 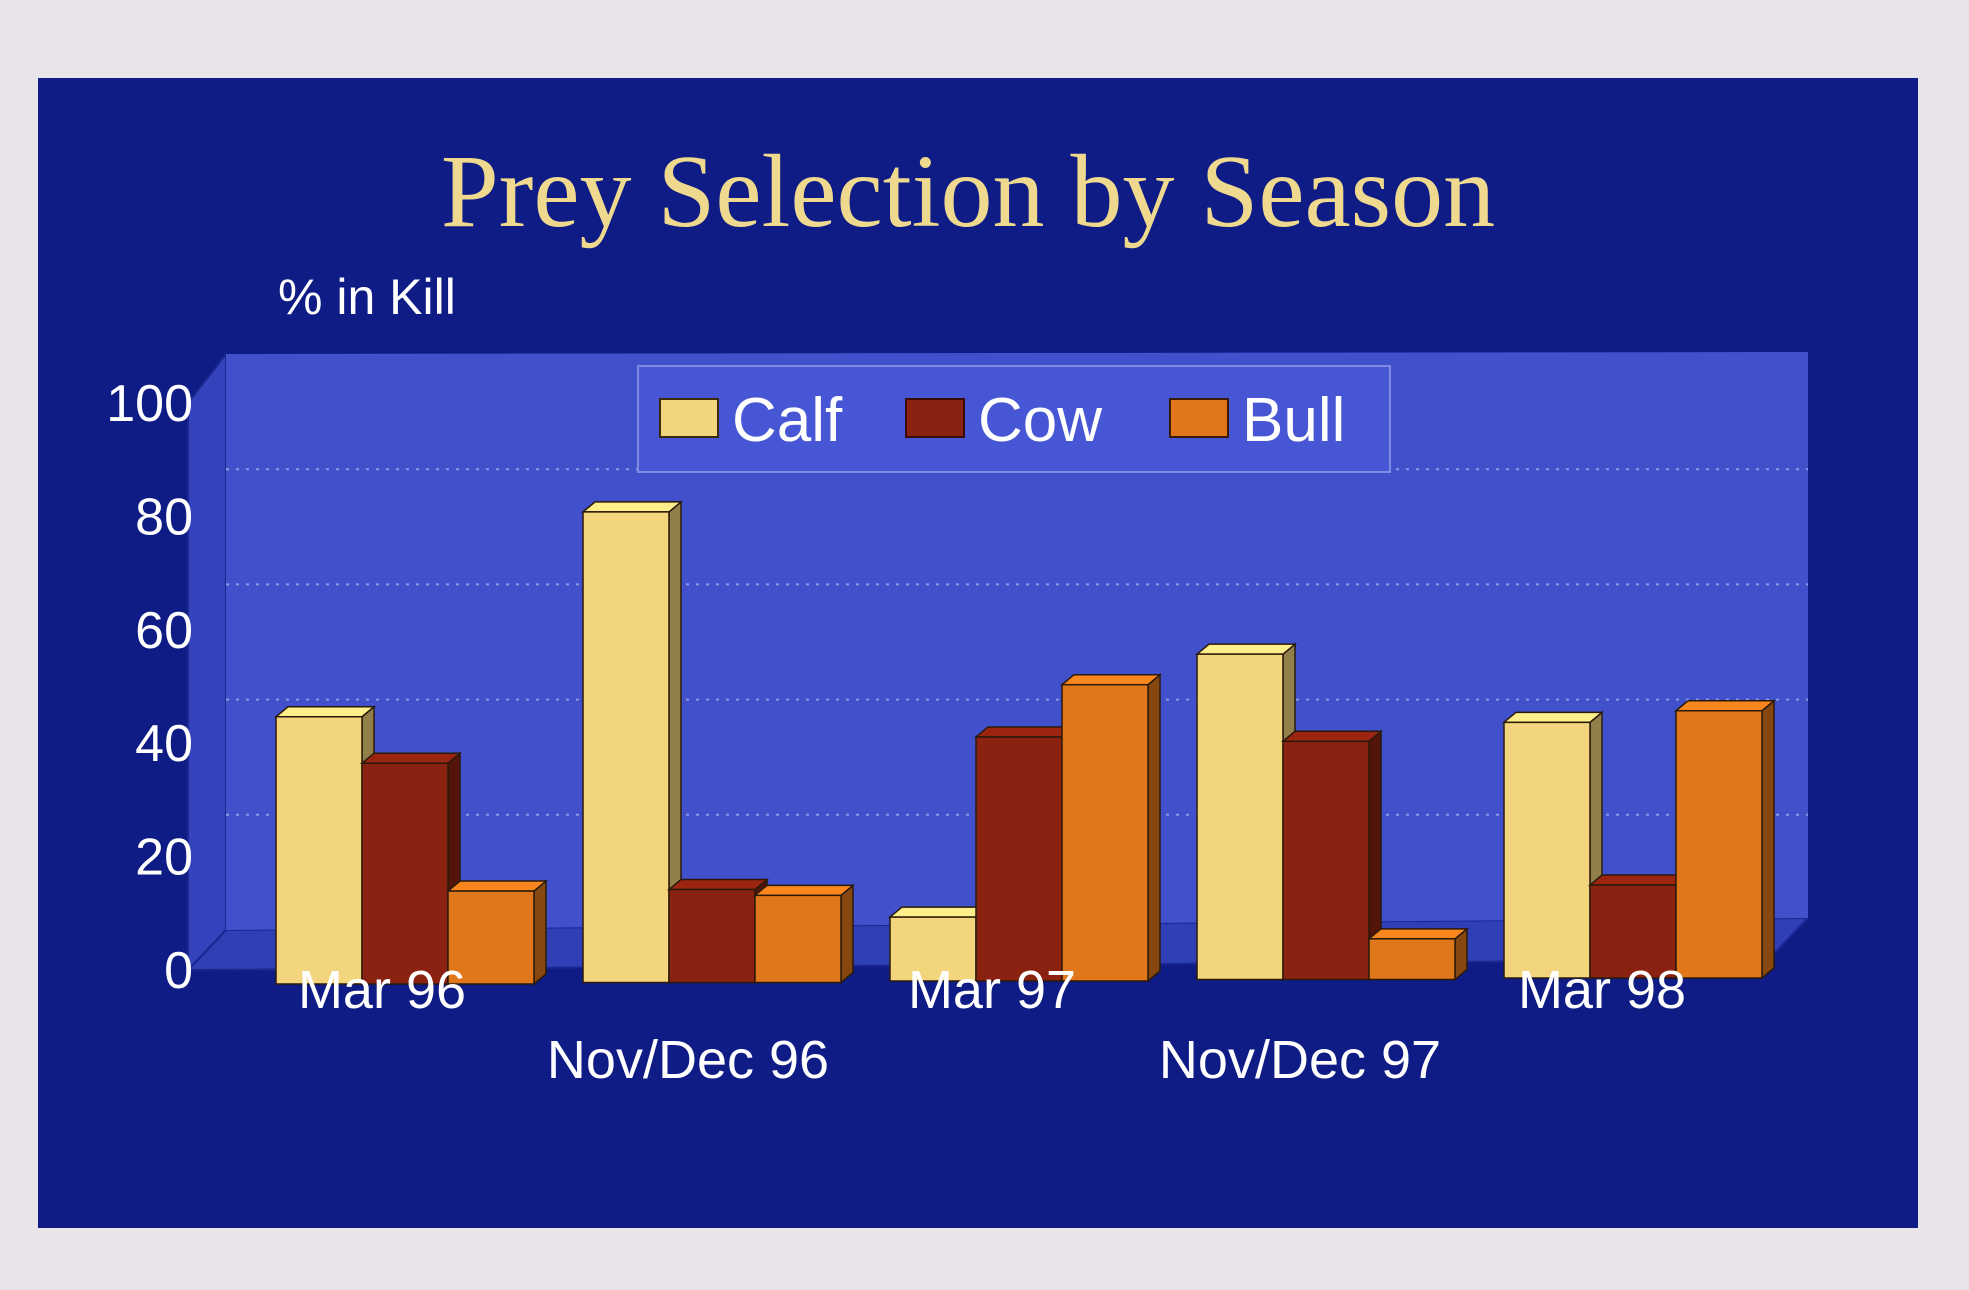 What do you see at coordinates (149, 404) in the screenshot?
I see `y-tick-label: 100` at bounding box center [149, 404].